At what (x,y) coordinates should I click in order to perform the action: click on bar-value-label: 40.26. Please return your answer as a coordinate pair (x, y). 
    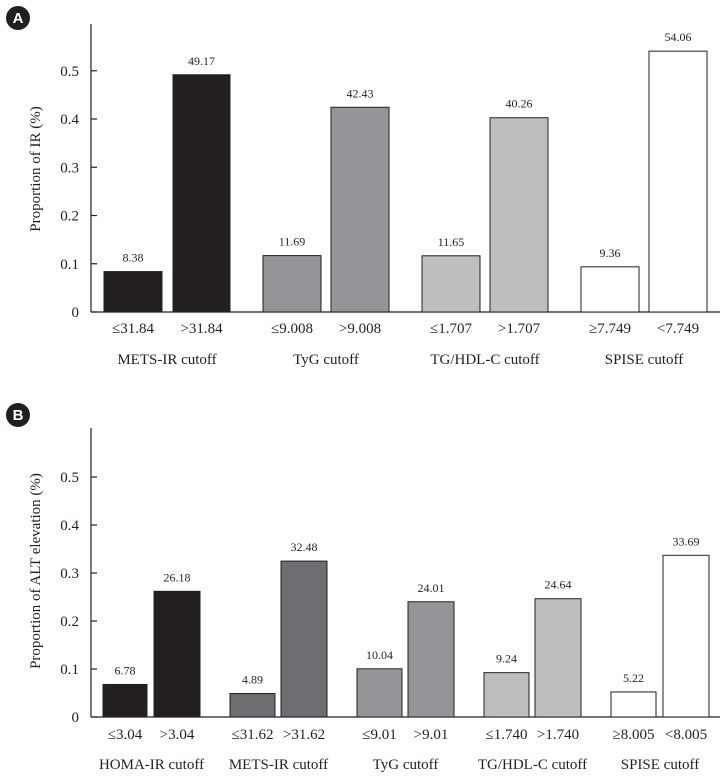
    Looking at the image, I should click on (519, 104).